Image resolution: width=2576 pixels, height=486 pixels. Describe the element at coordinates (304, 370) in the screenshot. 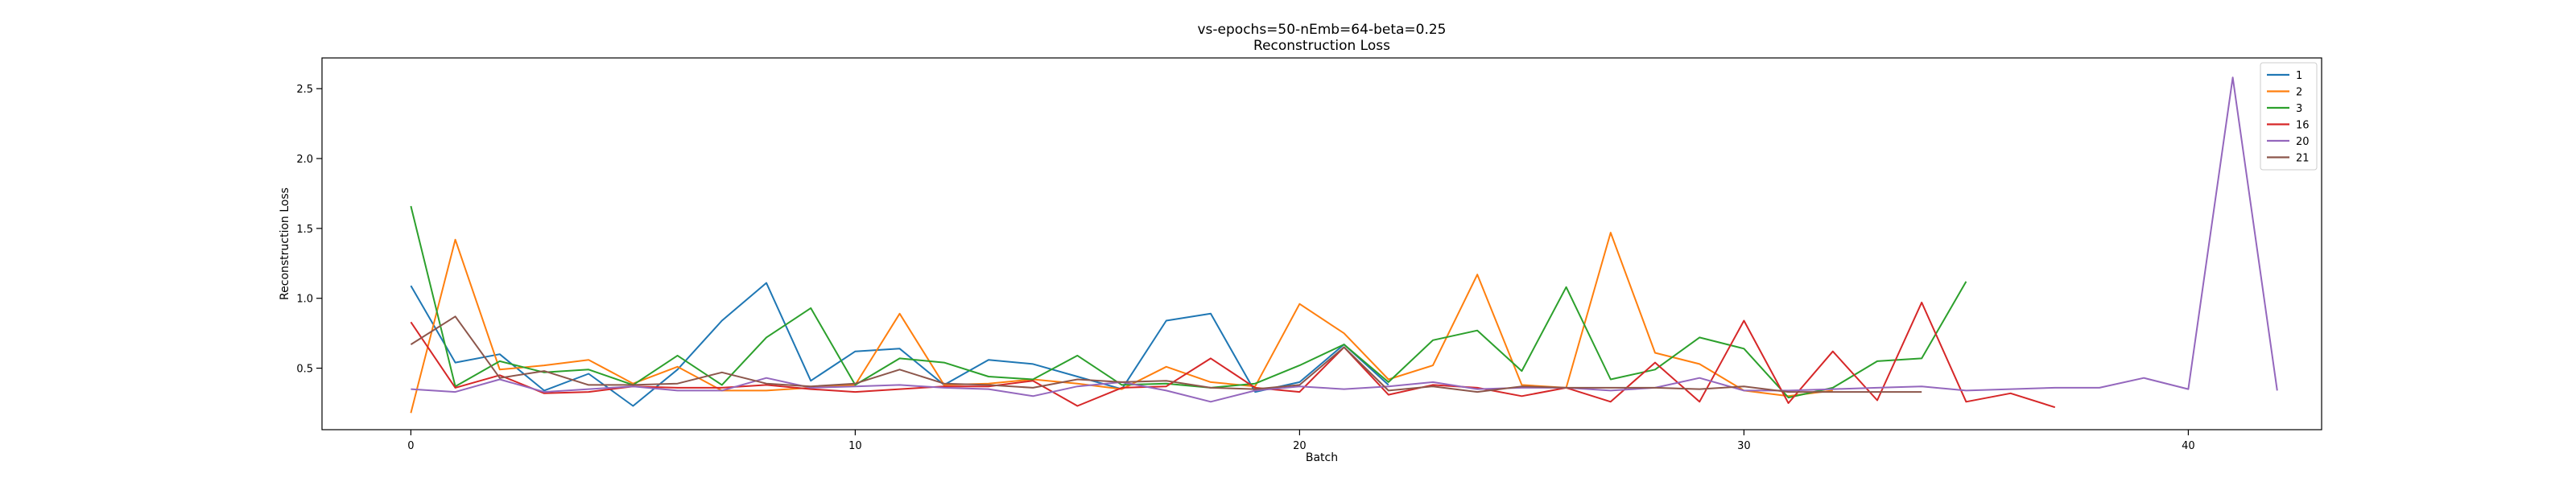

I see `y-tick-label: 0.5` at that location.